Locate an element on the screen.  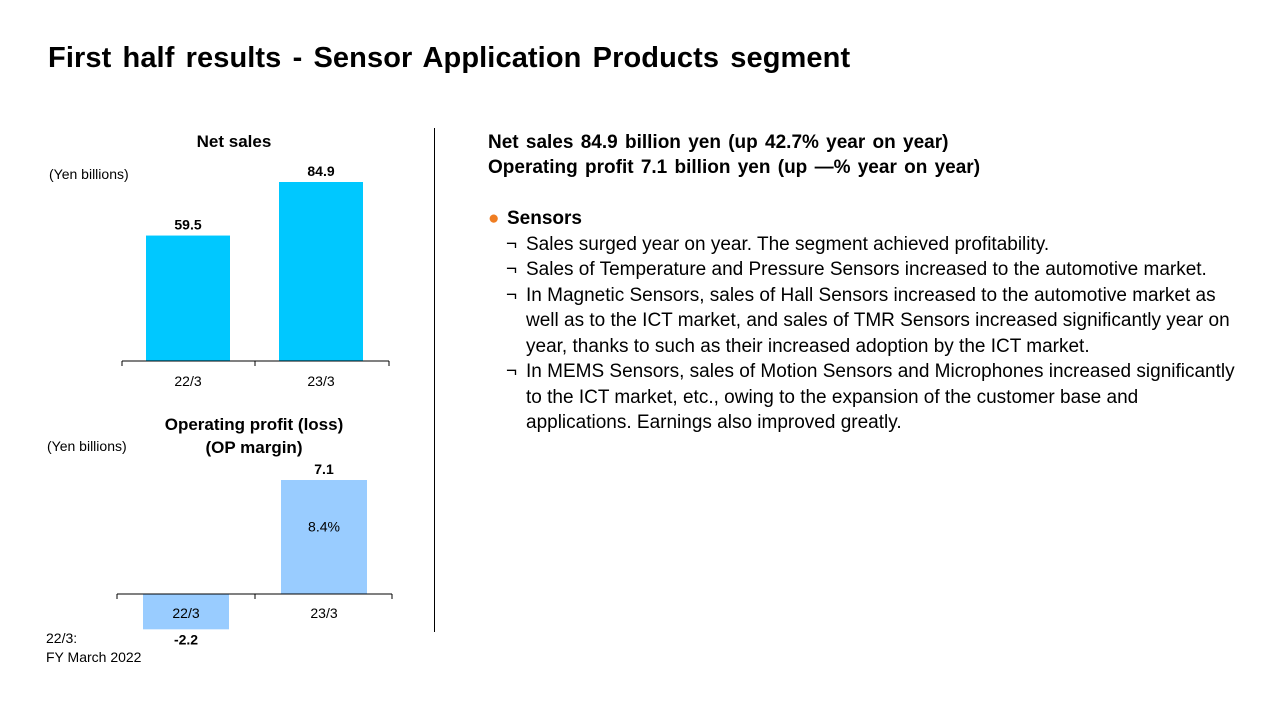
op-chart-title: Operating profit (loss) is located at coordinates (254, 424).